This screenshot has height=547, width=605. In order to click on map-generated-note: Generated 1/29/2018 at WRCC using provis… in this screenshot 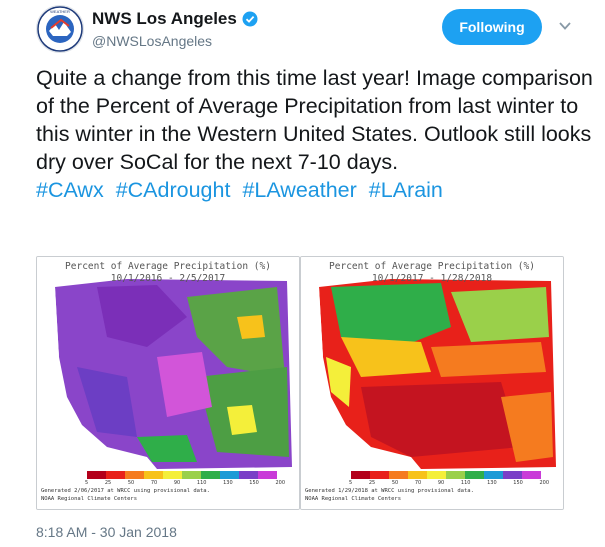, I will do `click(389, 491)`.